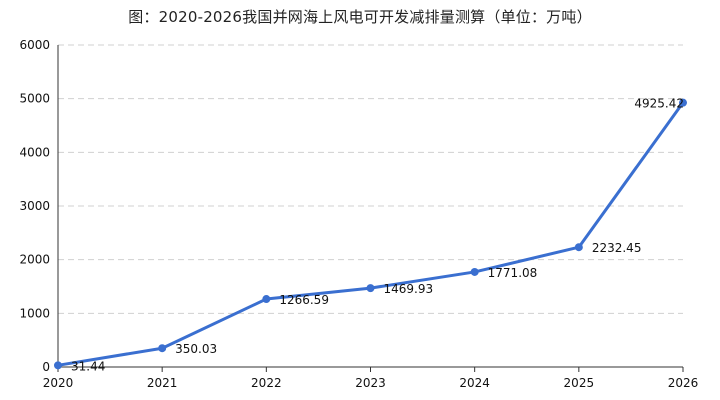 This screenshot has height=400, width=720. What do you see at coordinates (617, 248) in the screenshot?
I see `data-label: 2232.45` at bounding box center [617, 248].